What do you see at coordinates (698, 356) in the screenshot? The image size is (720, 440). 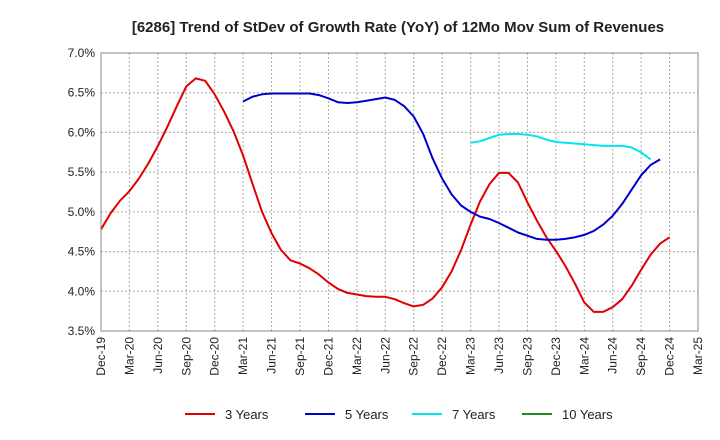 I see `x-tick-label: Mar-25` at bounding box center [698, 356].